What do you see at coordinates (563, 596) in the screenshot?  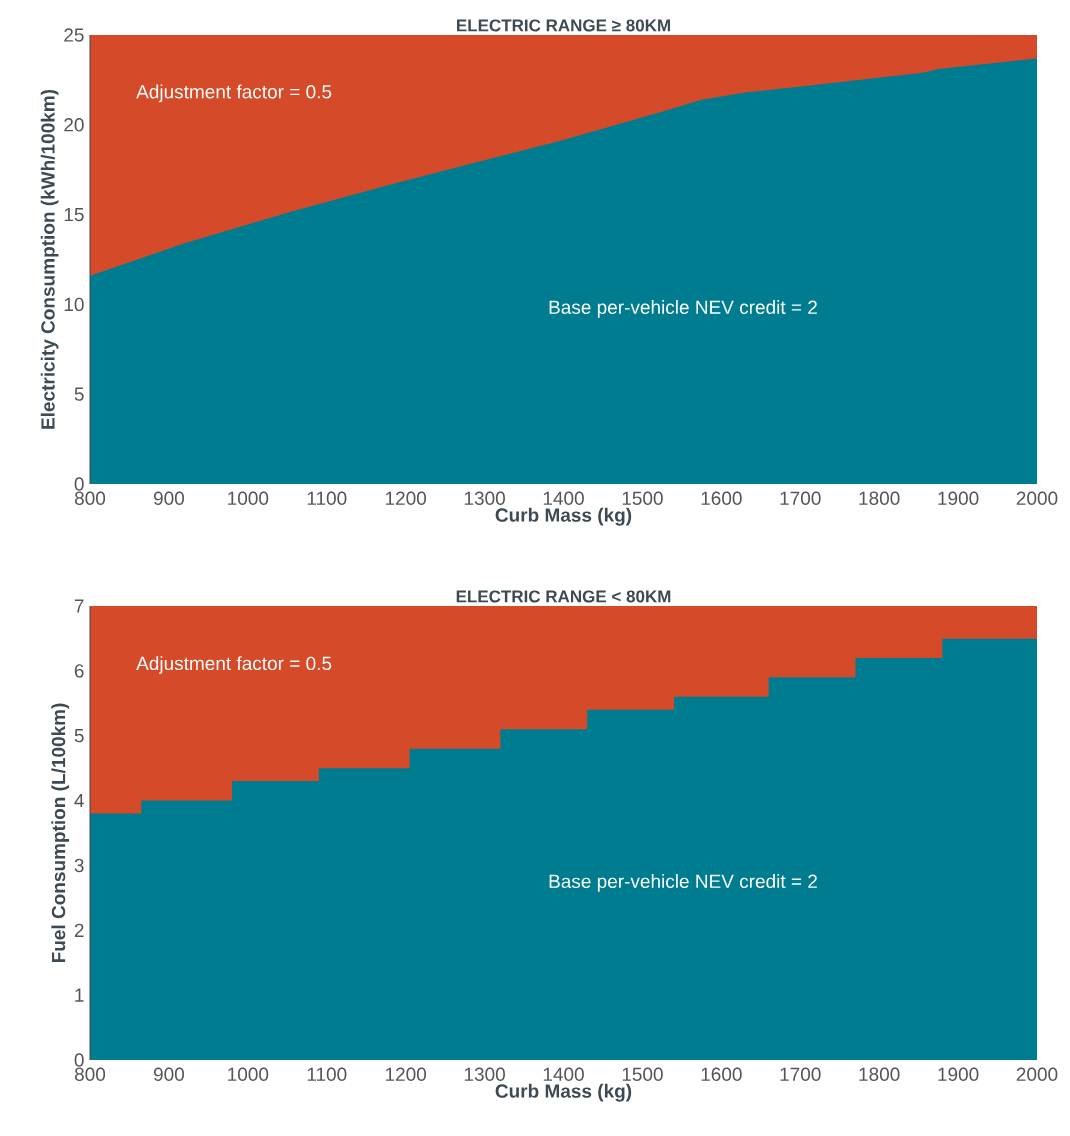 I see `chart-title: ELECTRIC RANGE < 80KM` at bounding box center [563, 596].